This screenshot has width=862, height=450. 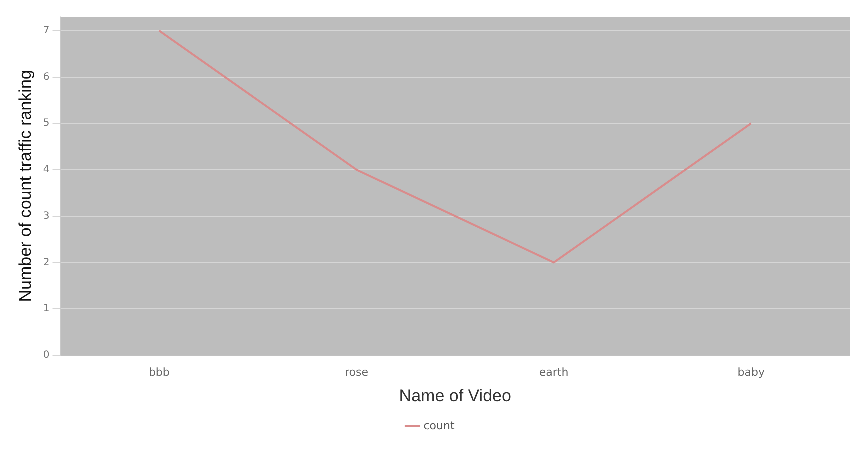 What do you see at coordinates (159, 372) in the screenshot?
I see `x-tick-label: bbb` at bounding box center [159, 372].